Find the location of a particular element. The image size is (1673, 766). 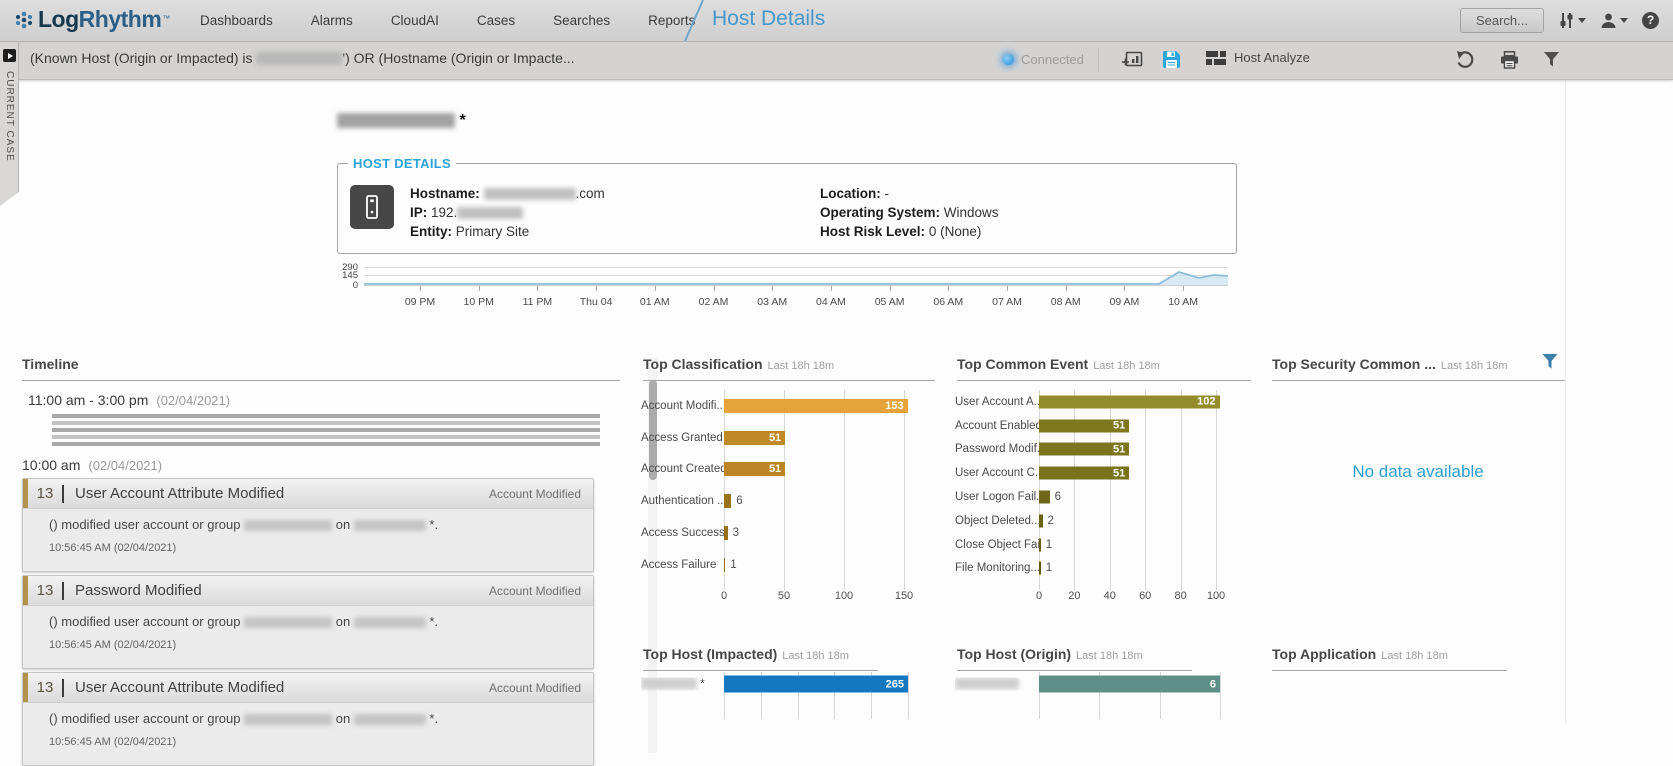

group-time: 10:00 am is located at coordinates (51, 465).